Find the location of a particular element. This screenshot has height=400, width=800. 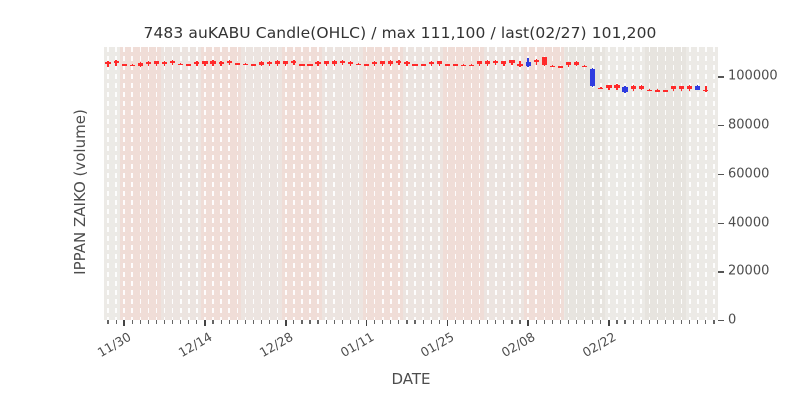

x-tick-label: 12/28 is located at coordinates (276, 345).